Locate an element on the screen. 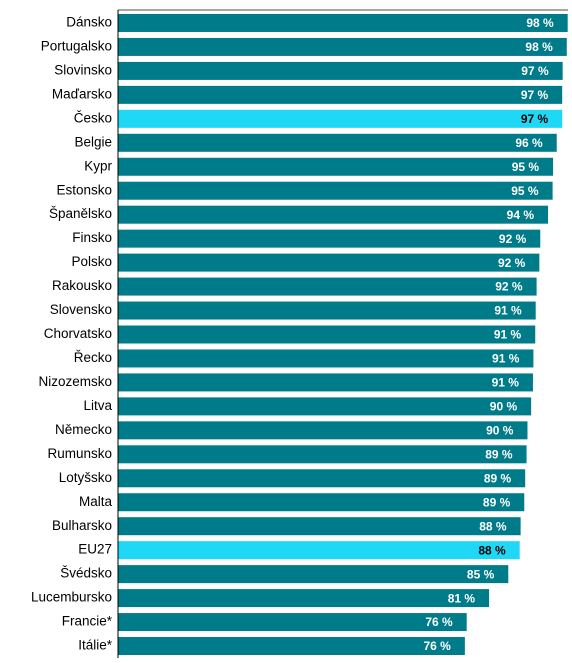  category-label: Chorvatsko is located at coordinates (78, 333).